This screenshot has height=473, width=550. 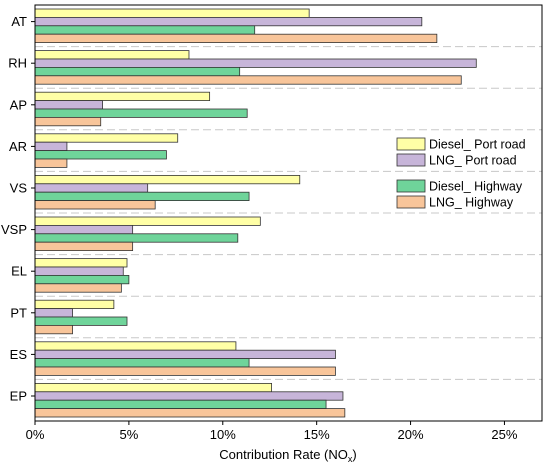 I want to click on legend-label-2: LNG_ Port road, so click(x=473, y=161).